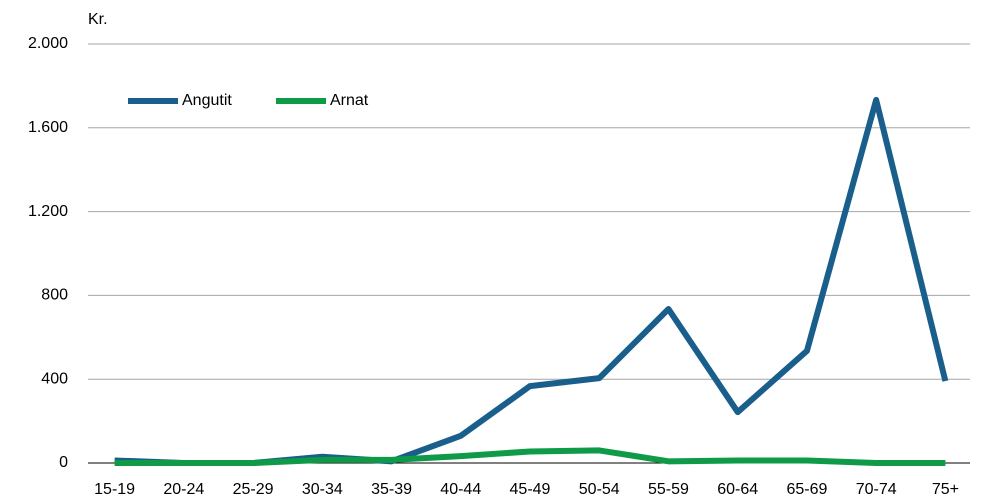 The image size is (989, 499). What do you see at coordinates (183, 489) in the screenshot?
I see `x-tick-label: 20-24` at bounding box center [183, 489].